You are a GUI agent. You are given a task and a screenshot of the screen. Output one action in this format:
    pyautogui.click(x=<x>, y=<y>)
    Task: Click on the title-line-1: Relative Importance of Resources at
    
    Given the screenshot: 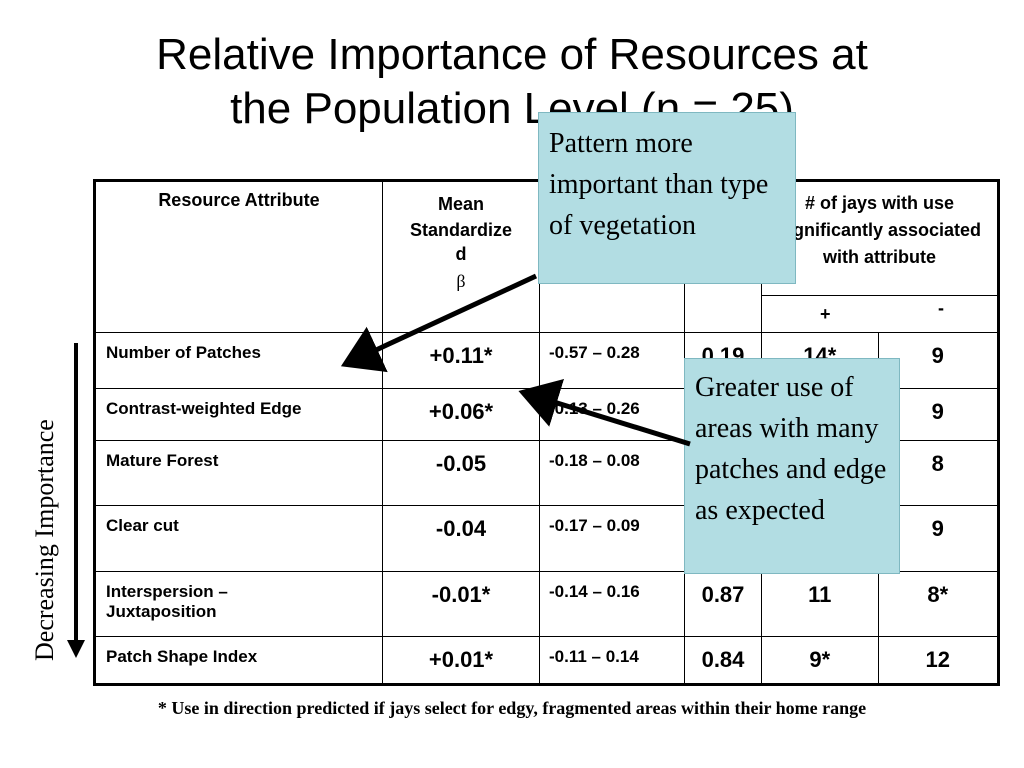 What is the action you would take?
    pyautogui.click(x=512, y=54)
    